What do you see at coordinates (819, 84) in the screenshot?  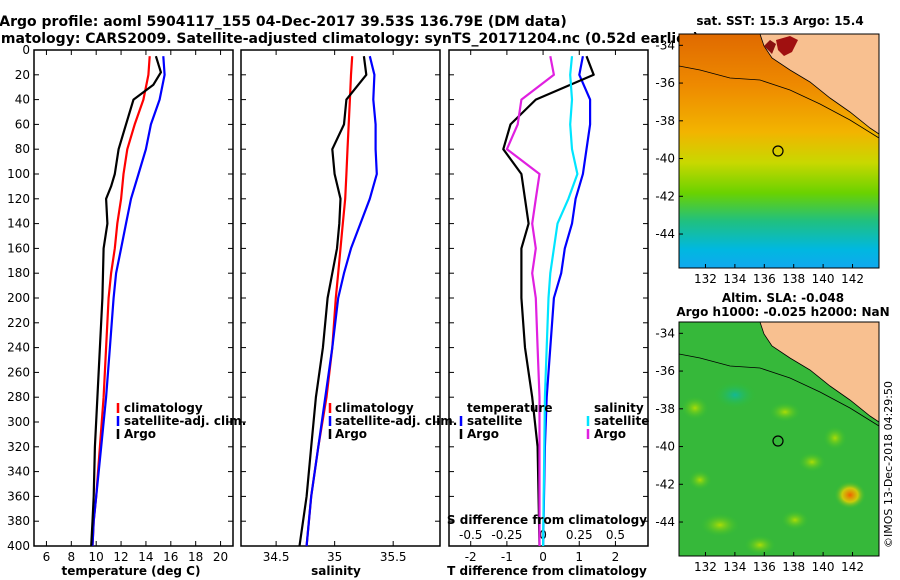 I see `sst-land` at bounding box center [819, 84].